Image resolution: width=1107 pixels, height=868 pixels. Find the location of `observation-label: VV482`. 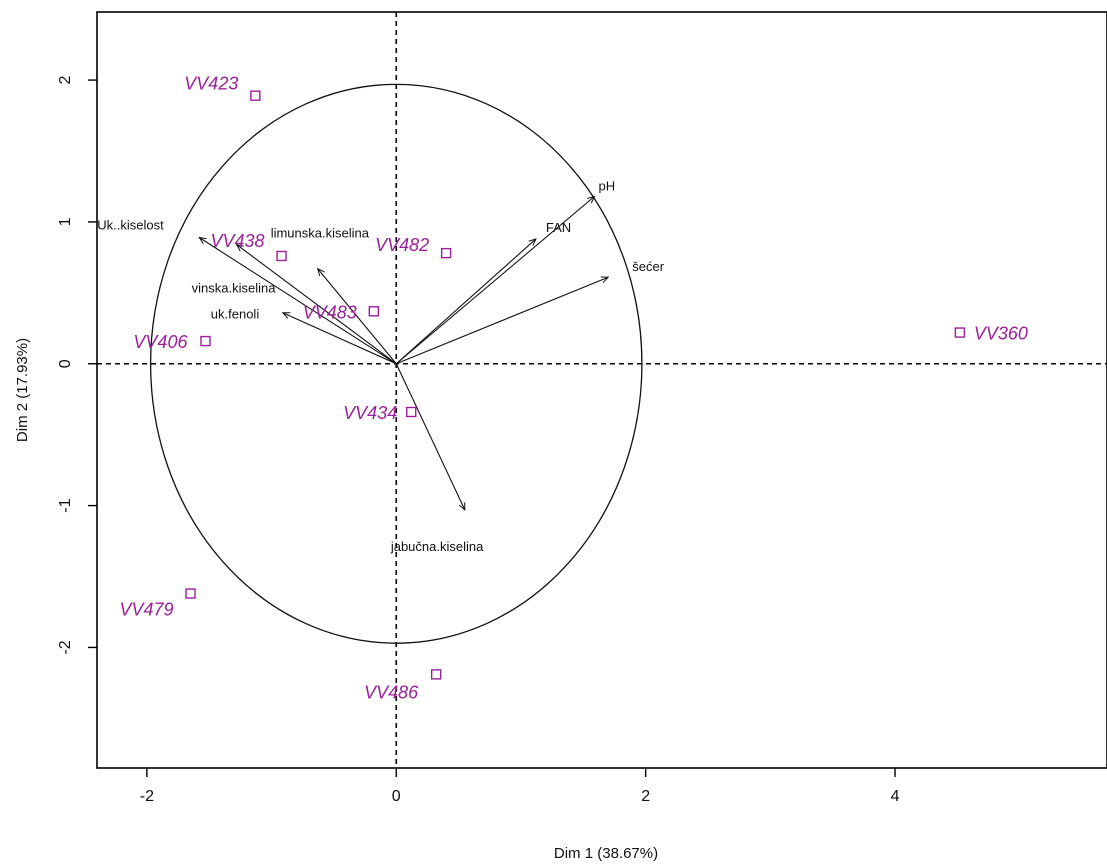

observation-label: VV482 is located at coordinates (402, 245).